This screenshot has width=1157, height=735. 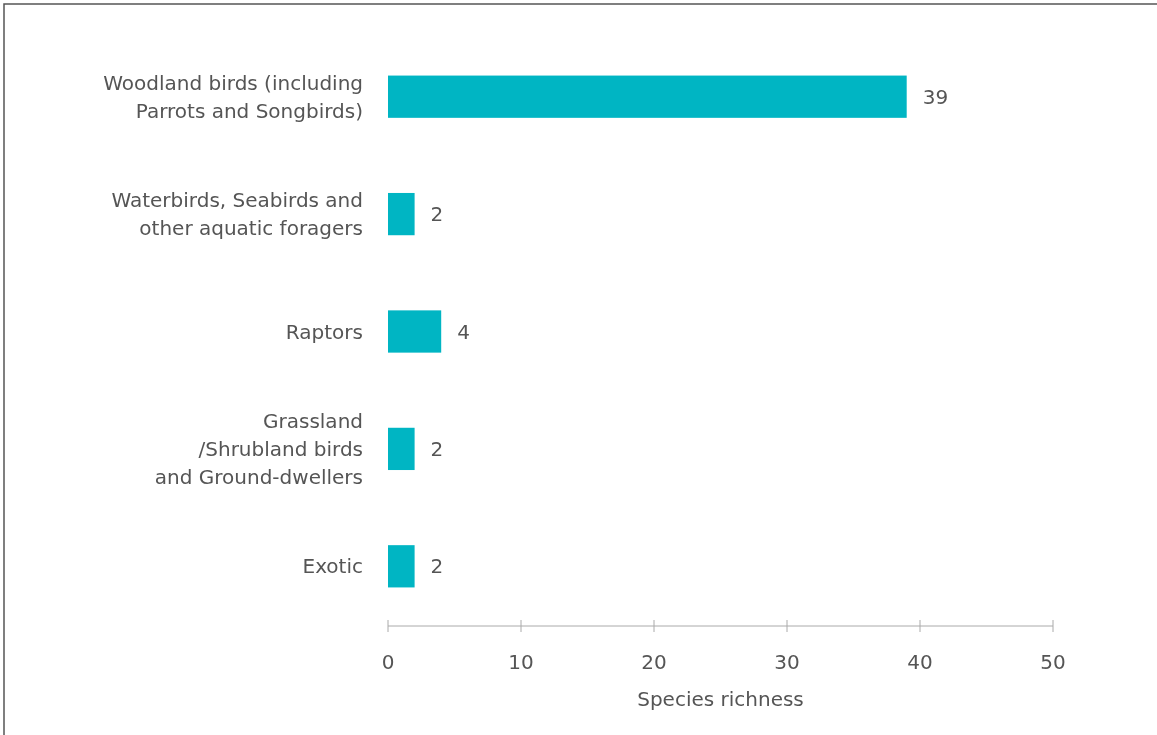 I want to click on data-label: 4, so click(x=463, y=331).